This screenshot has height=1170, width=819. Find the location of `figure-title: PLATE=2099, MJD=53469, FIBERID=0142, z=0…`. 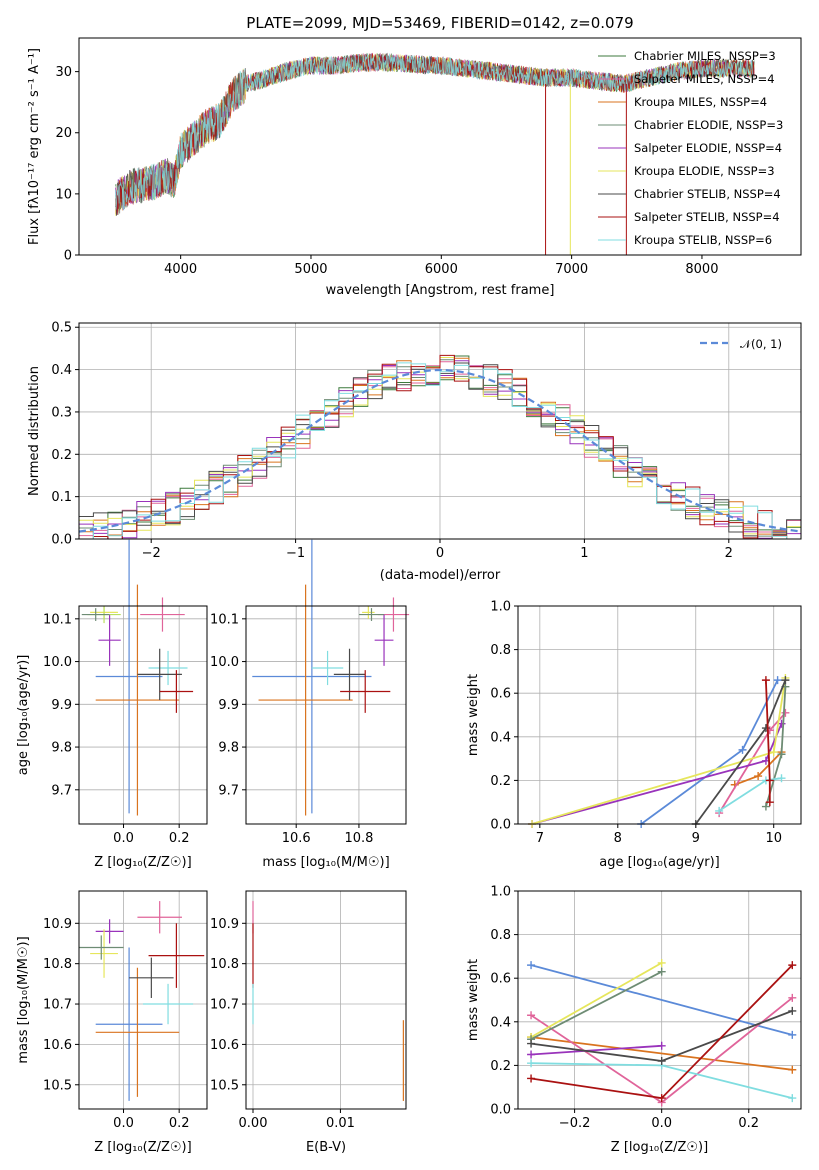

figure-title: PLATE=2099, MJD=53469, FIBERID=0142, z=0… is located at coordinates (439, 23).